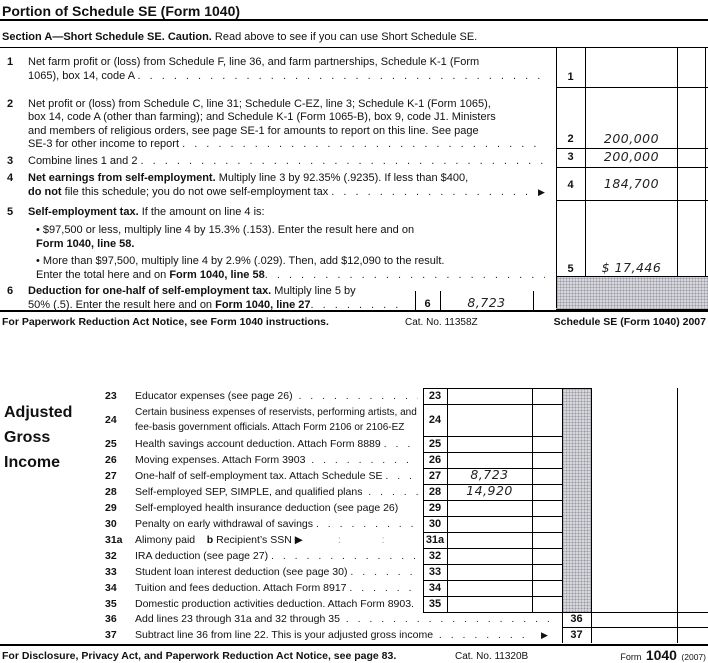 The width and height of the screenshot is (708, 663). I want to click on row-line-no: 28, so click(111, 492).